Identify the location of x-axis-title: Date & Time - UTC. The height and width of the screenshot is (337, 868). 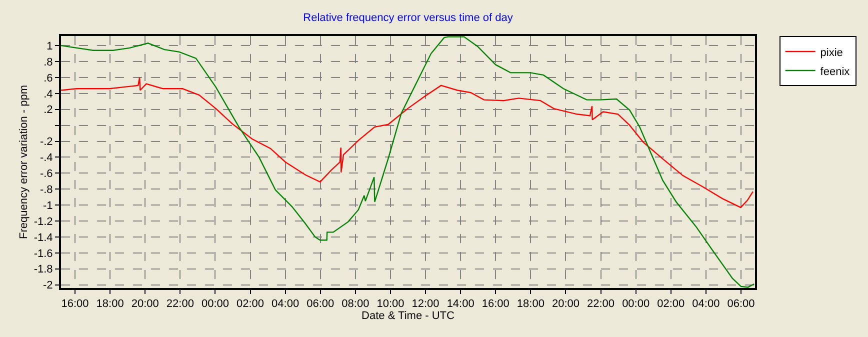
(408, 316).